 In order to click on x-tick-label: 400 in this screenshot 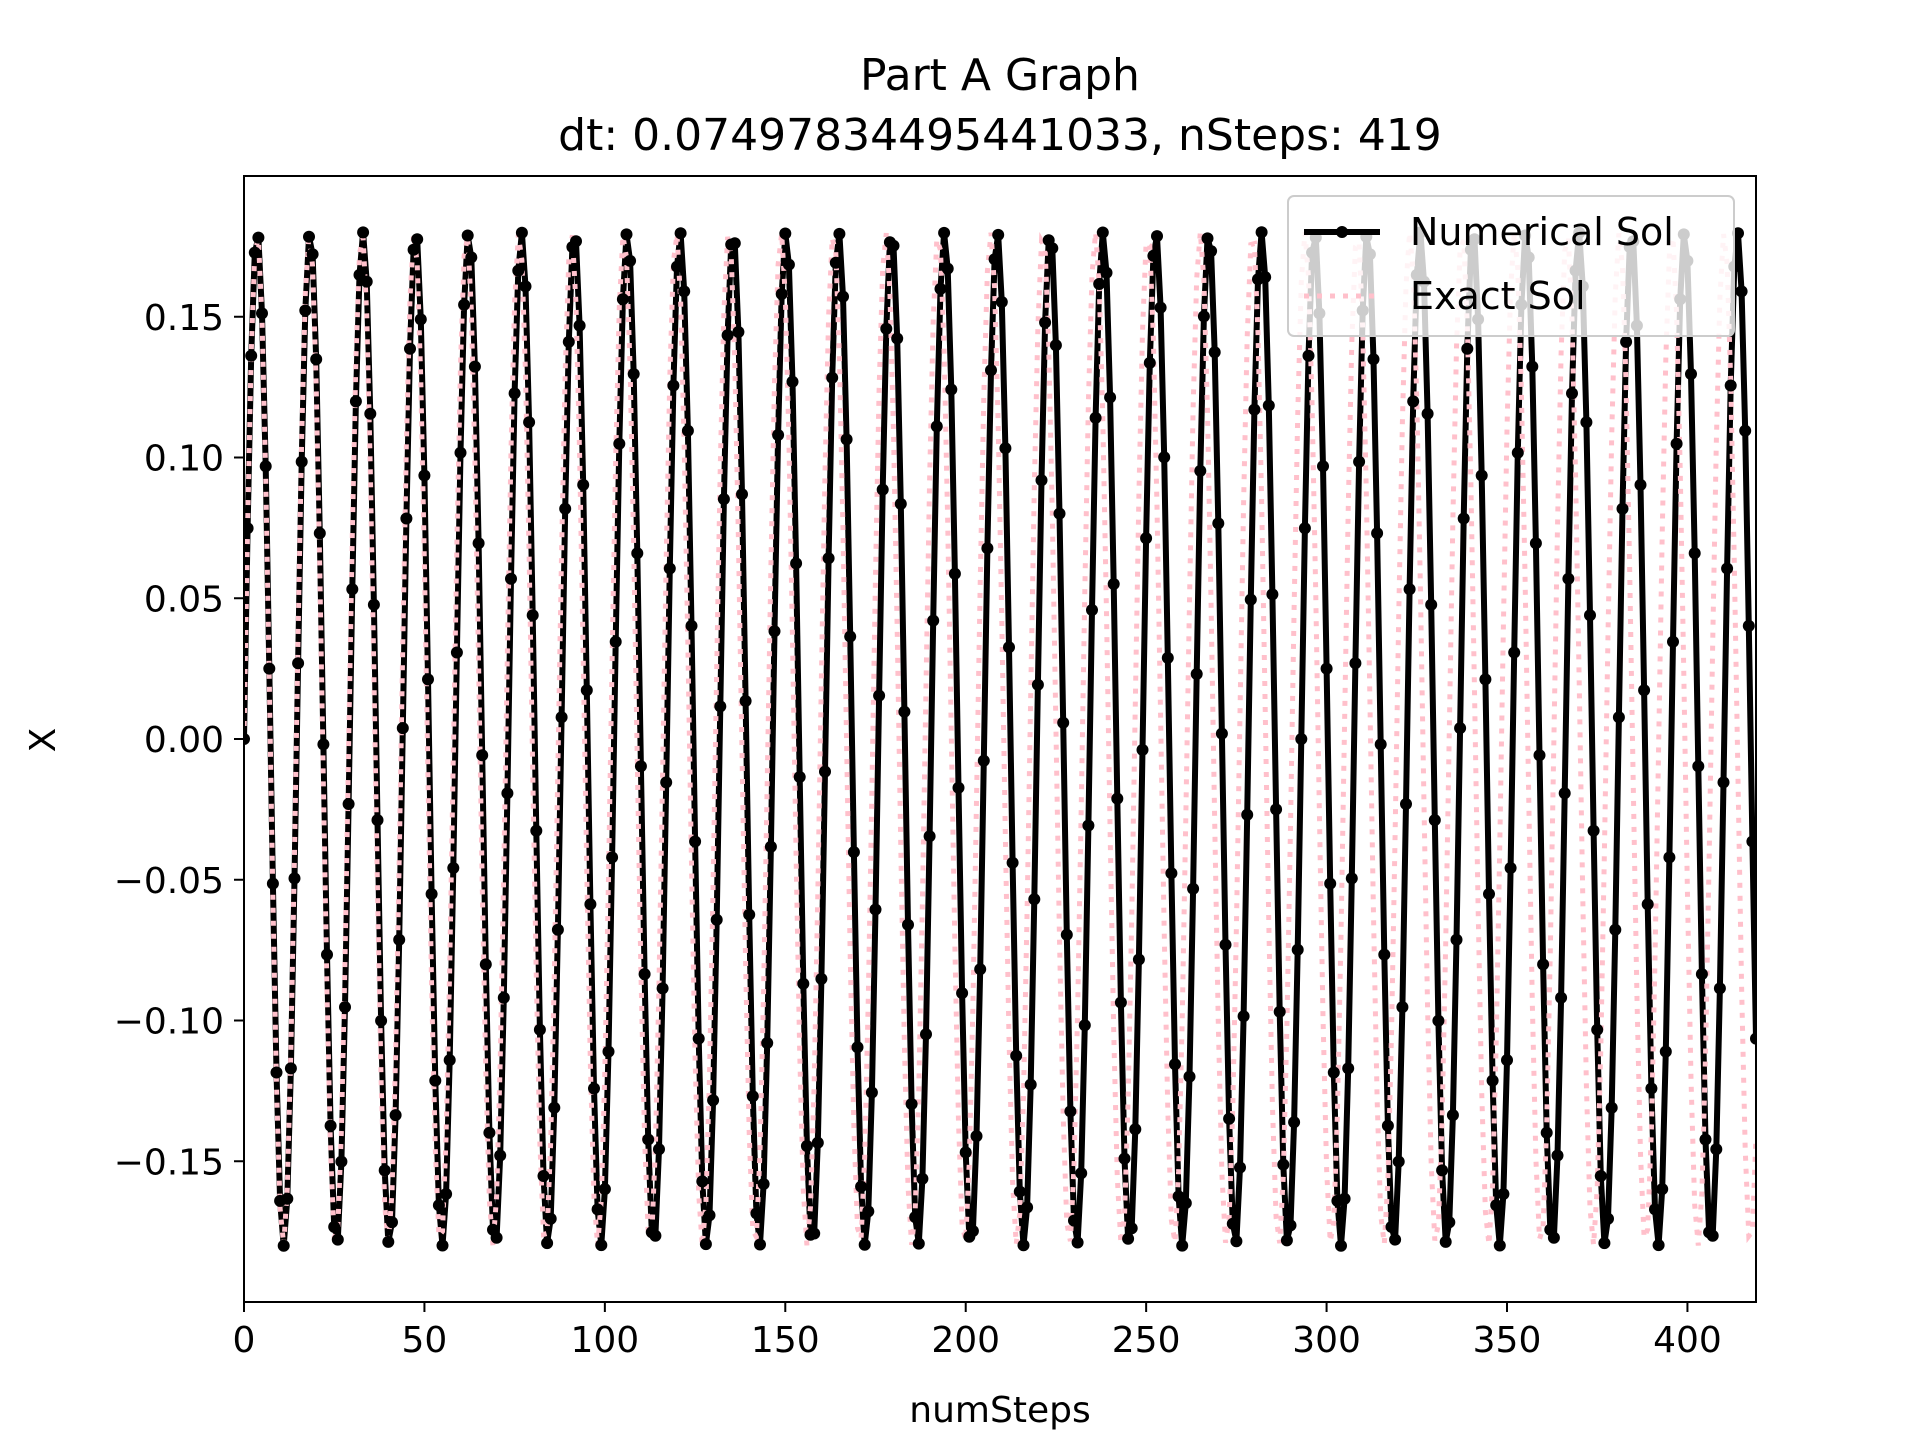, I will do `click(1687, 1340)`.